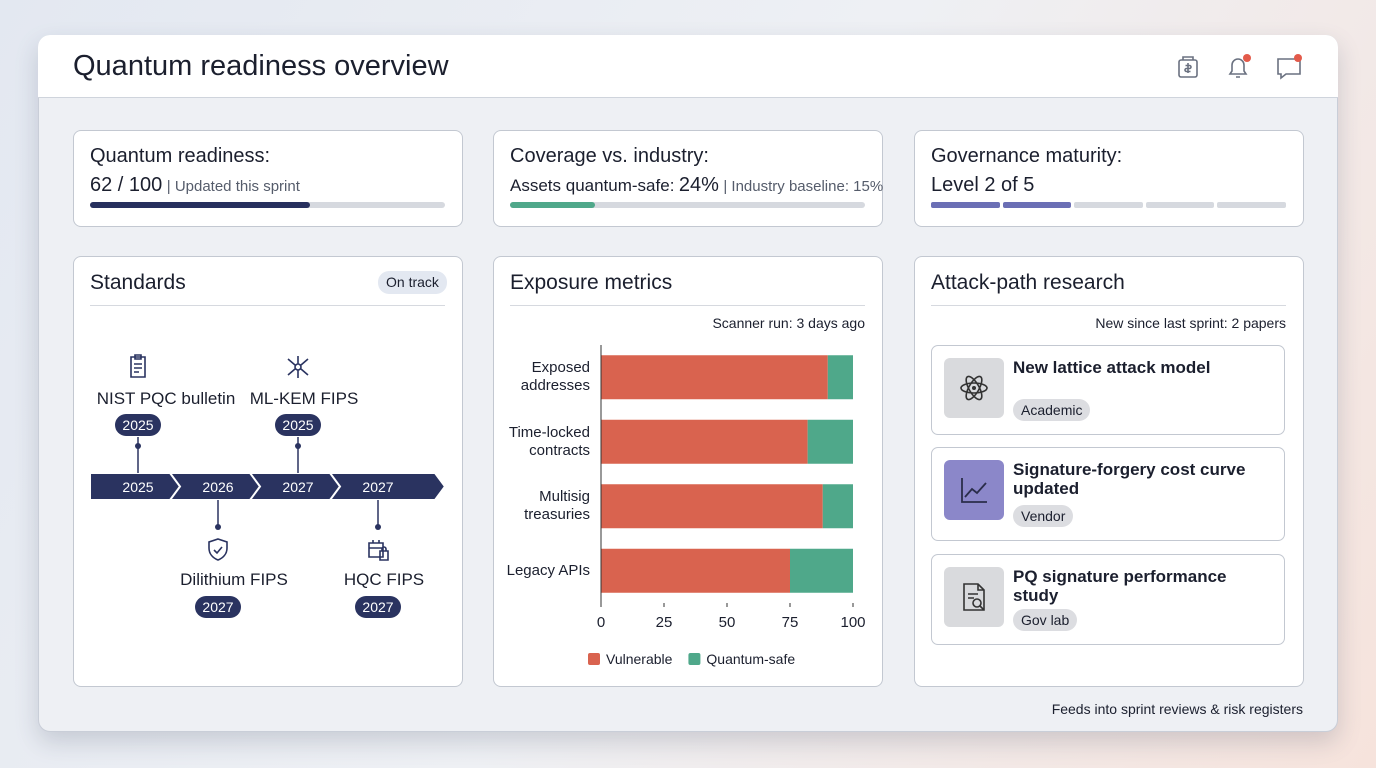 This screenshot has width=1376, height=768. Describe the element at coordinates (664, 622) in the screenshot. I see `x-tick-label: 25` at that location.